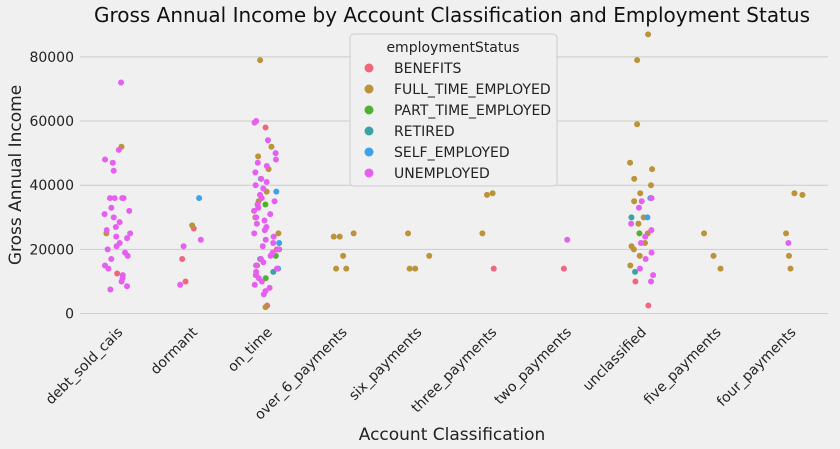 The height and width of the screenshot is (449, 840). I want to click on x-tick-label: on_time, so click(250, 350).